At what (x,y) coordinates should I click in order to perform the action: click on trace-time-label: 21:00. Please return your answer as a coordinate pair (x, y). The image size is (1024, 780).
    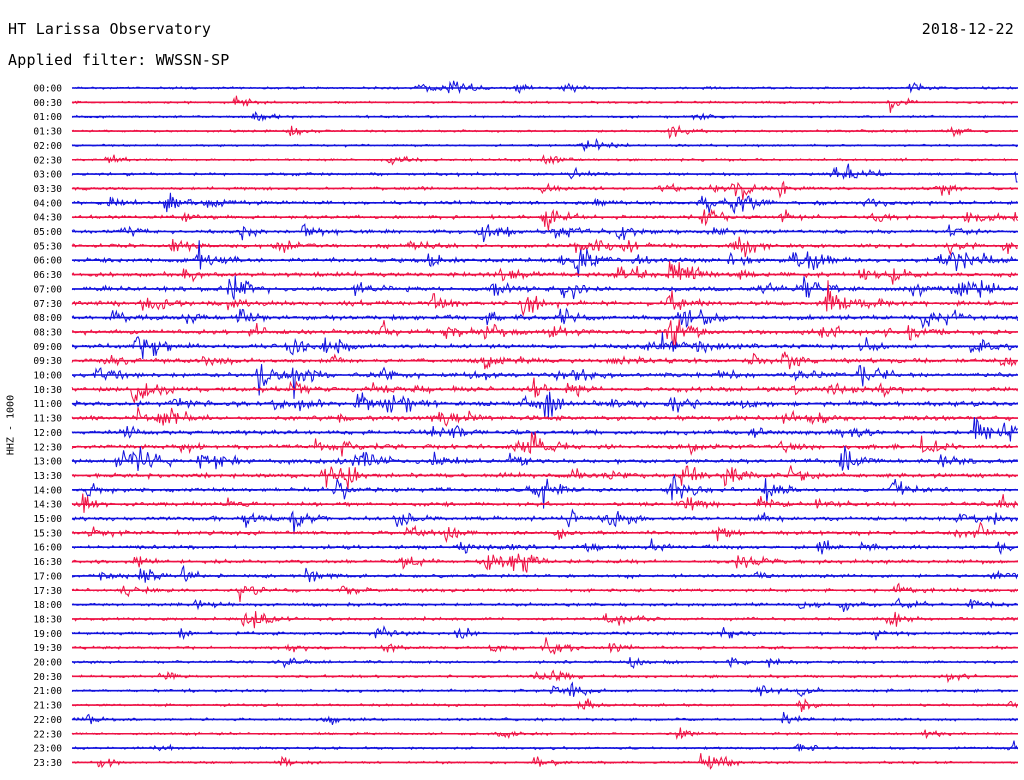
    Looking at the image, I should click on (47, 691).